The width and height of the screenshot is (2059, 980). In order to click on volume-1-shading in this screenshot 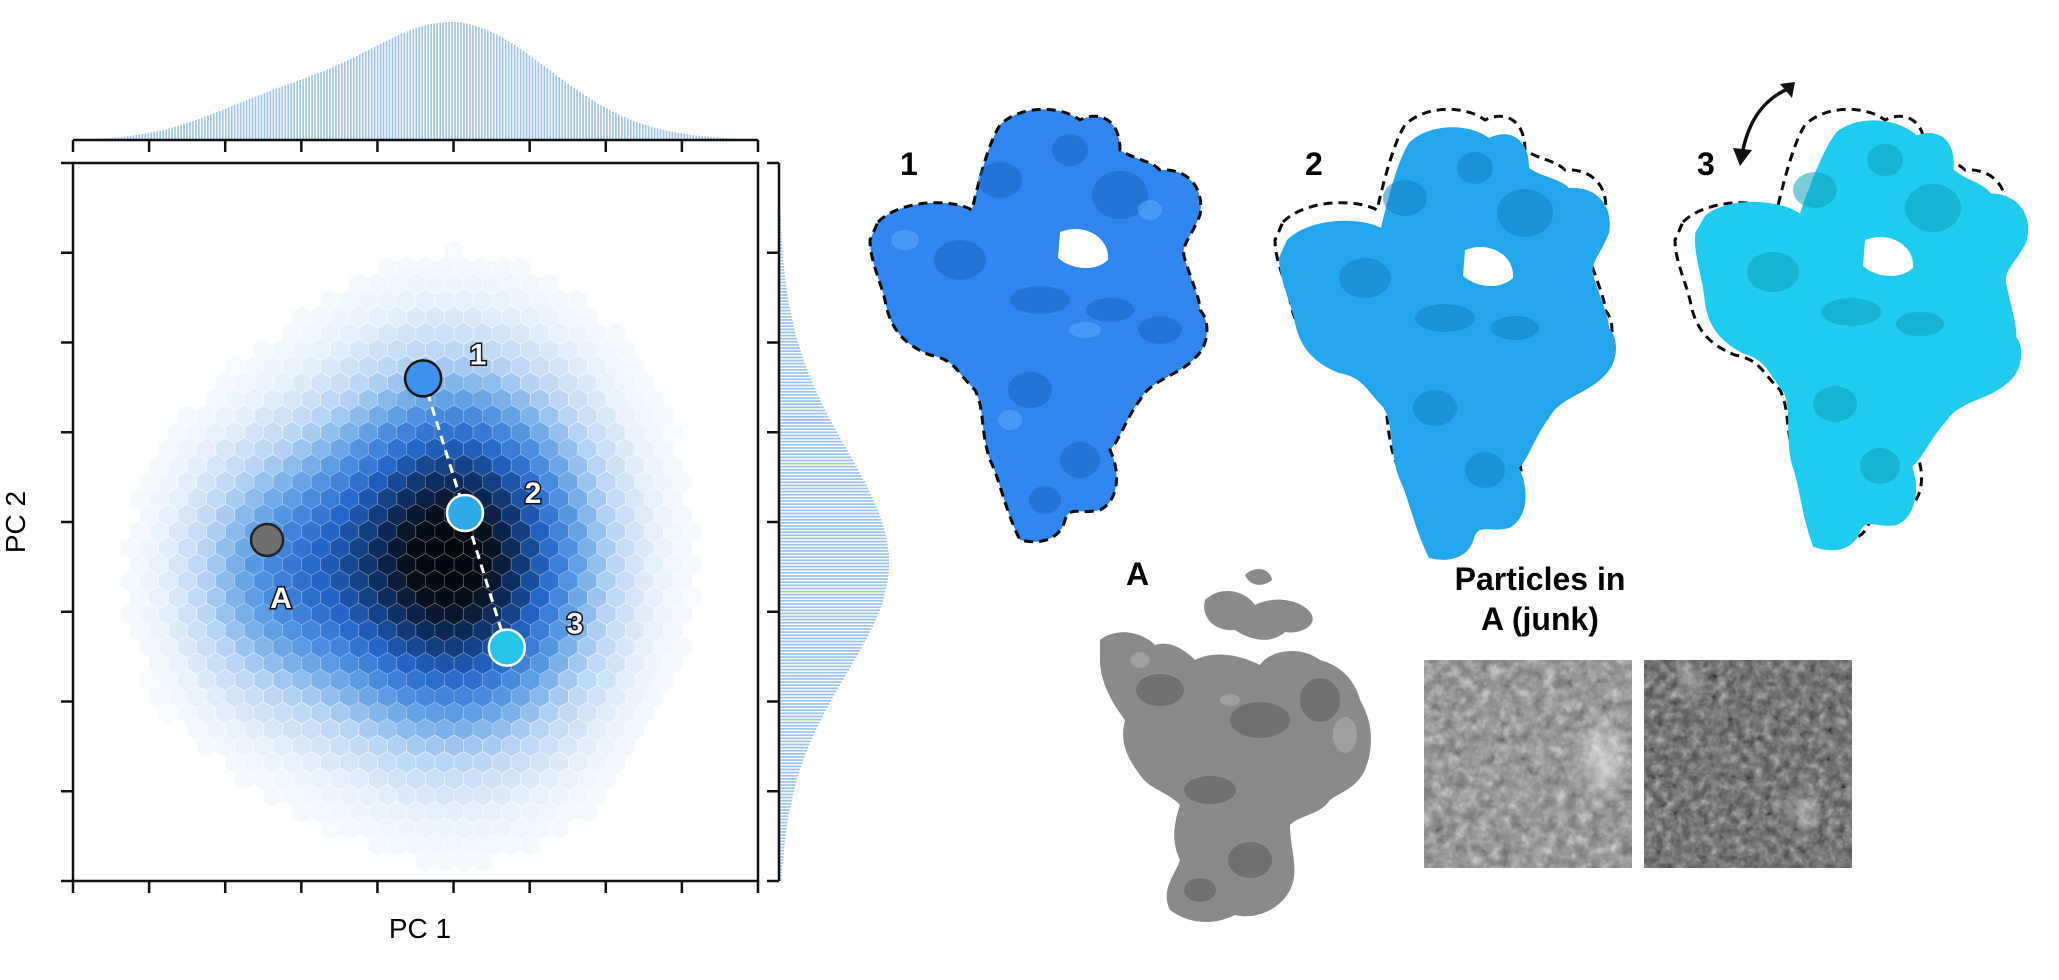, I will do `click(1058, 324)`.